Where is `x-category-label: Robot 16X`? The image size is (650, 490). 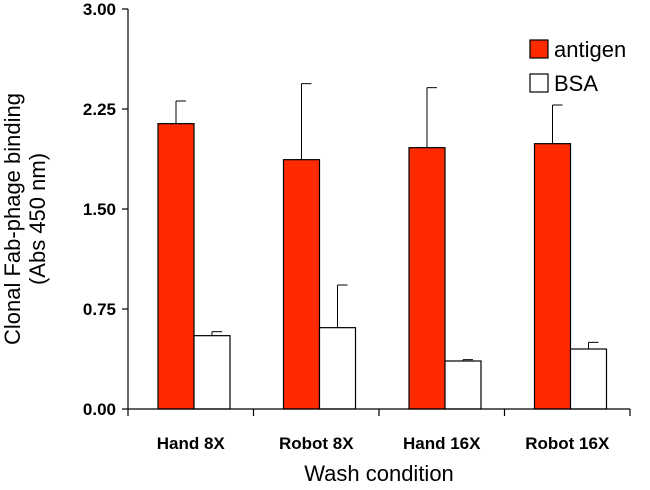
x-category-label: Robot 16X is located at coordinates (567, 443).